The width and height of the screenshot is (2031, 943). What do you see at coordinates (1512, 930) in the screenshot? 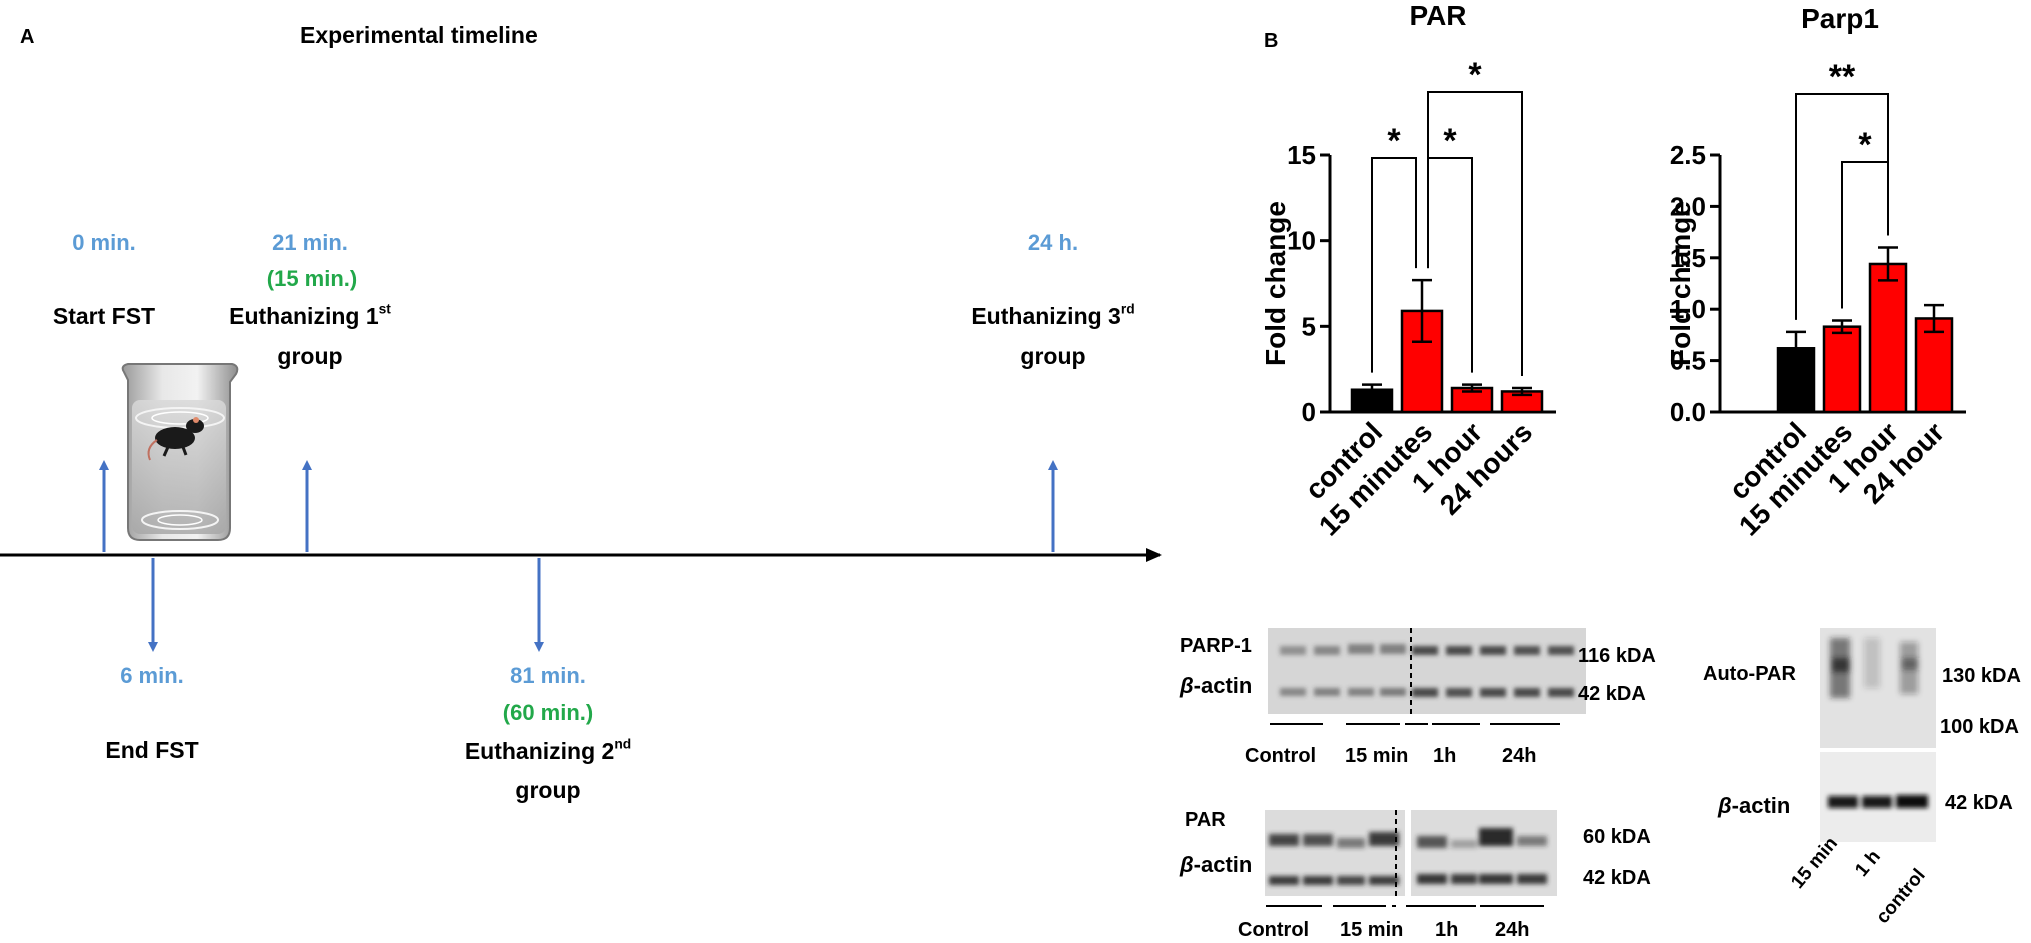
I see `par-blot-group-24h: 24h` at bounding box center [1512, 930].